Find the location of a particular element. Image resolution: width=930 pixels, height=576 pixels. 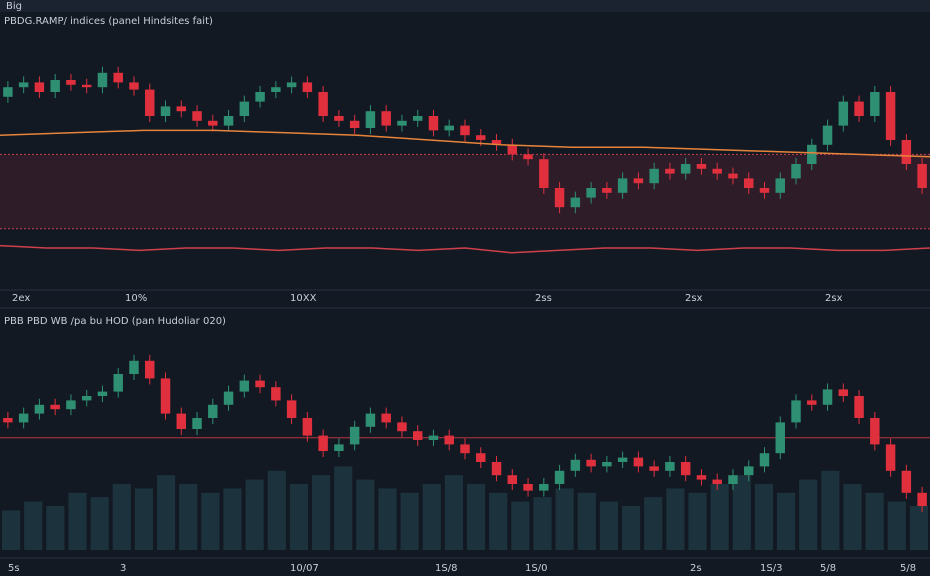

x-tick-label: 10XX is located at coordinates (303, 298).